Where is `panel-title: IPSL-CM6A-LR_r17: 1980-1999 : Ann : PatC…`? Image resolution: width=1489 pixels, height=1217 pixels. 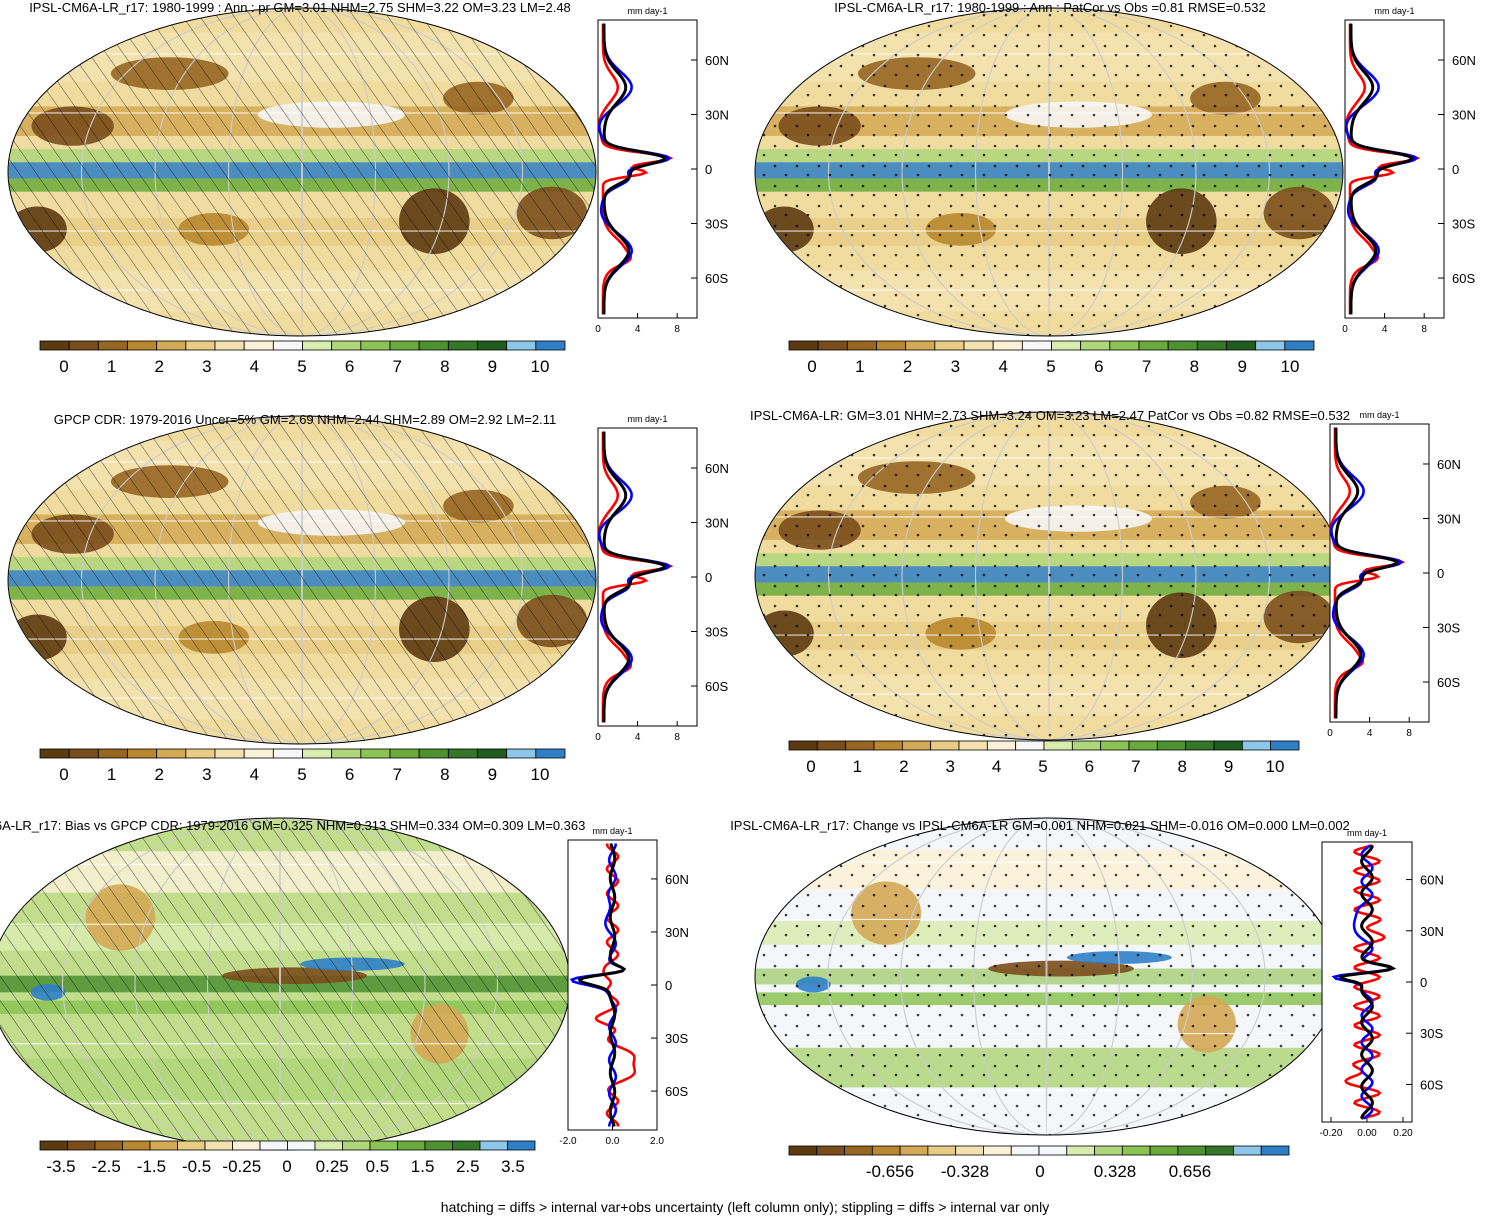
panel-title: IPSL-CM6A-LR_r17: 1980-1999 : Ann : PatC… is located at coordinates (1049, 7).